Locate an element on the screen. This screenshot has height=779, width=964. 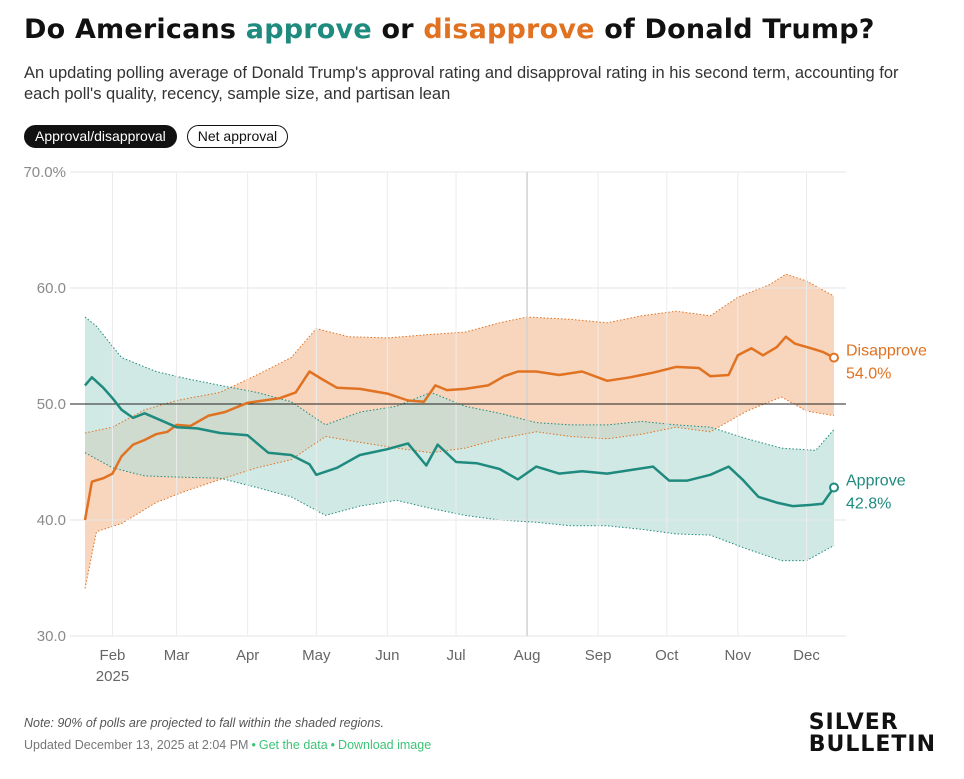
approve-series-label: Approve is located at coordinates (876, 481).